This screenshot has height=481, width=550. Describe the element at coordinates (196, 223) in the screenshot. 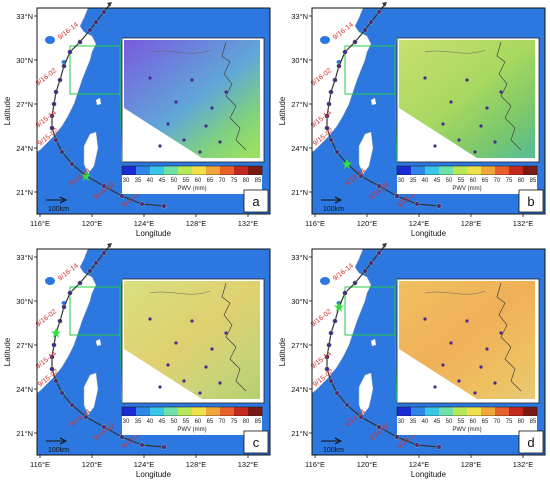

I see `x-tick-label: 128°E` at that location.